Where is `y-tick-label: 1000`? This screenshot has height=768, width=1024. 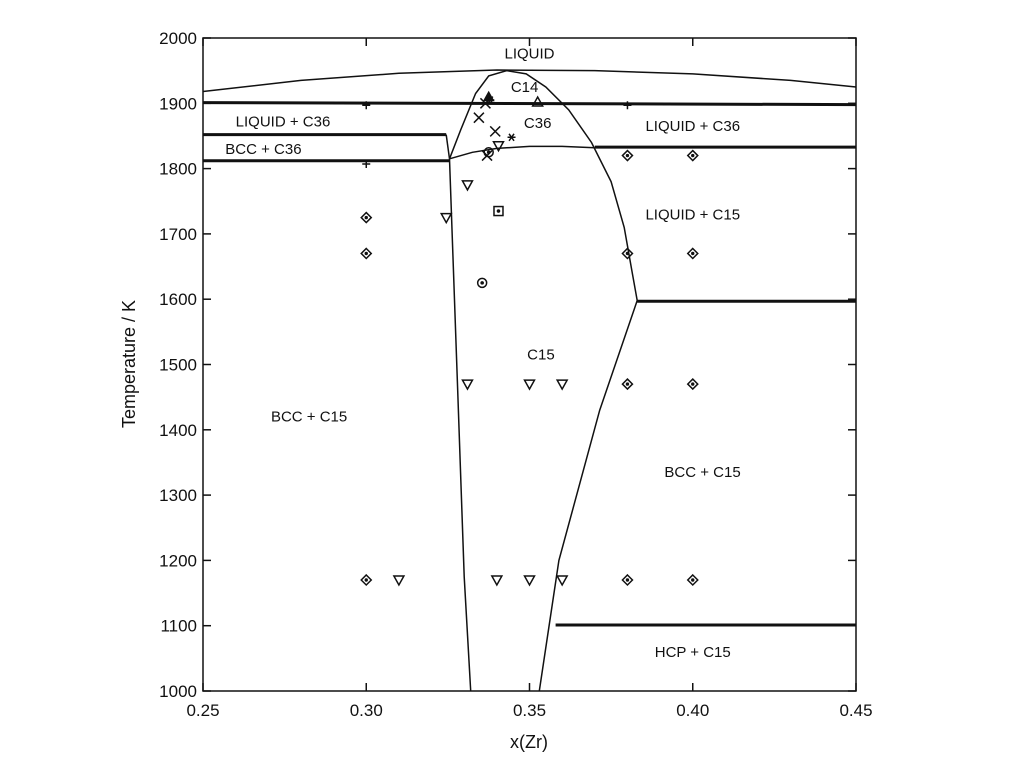
y-tick-label: 1000 is located at coordinates (178, 691).